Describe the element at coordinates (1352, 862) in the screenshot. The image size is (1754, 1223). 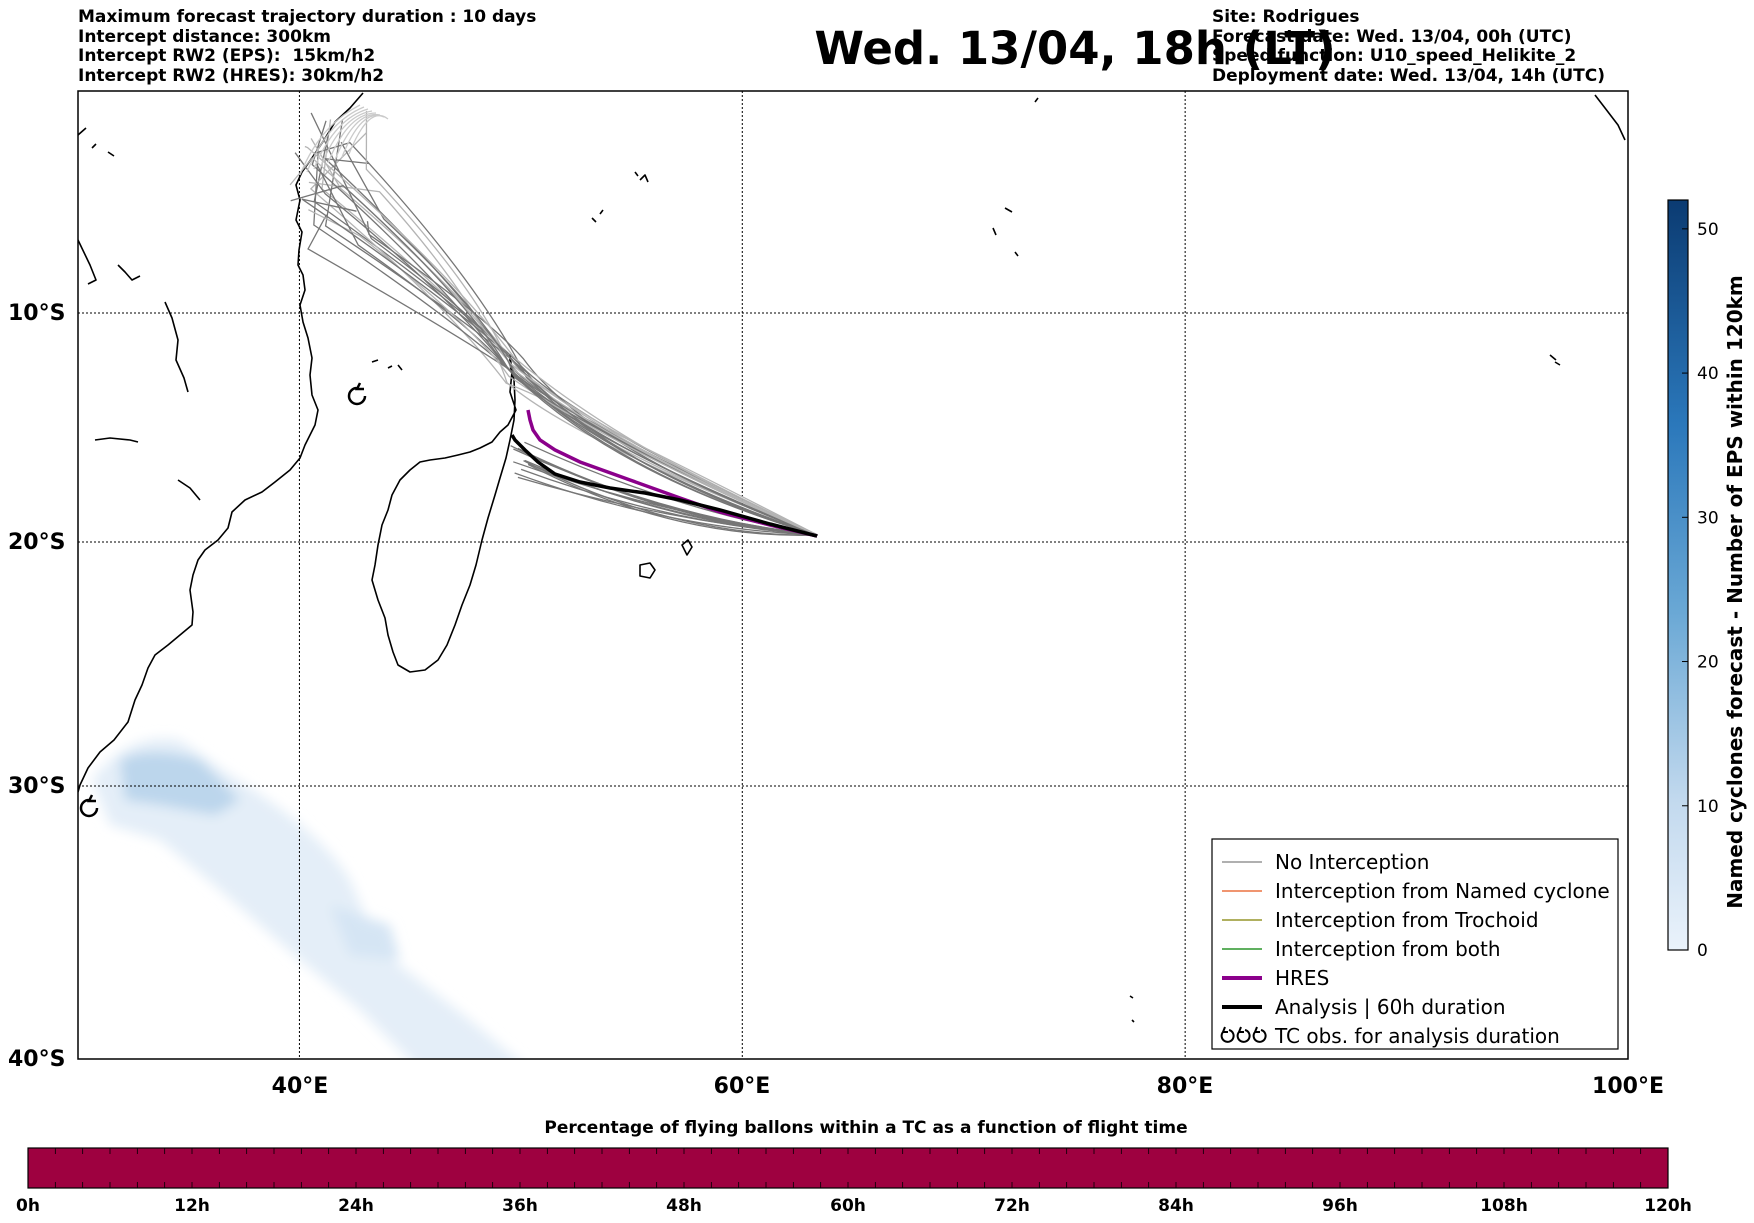
I see `legend-label: No Interception` at that location.